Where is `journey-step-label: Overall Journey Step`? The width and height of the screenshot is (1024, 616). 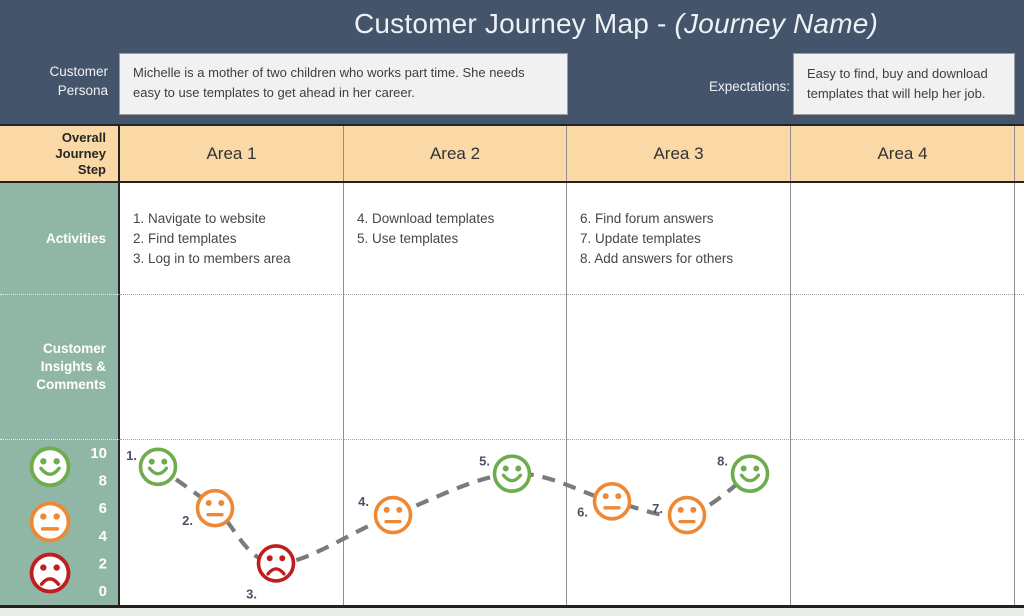 journey-step-label: Overall Journey Step is located at coordinates (60, 153).